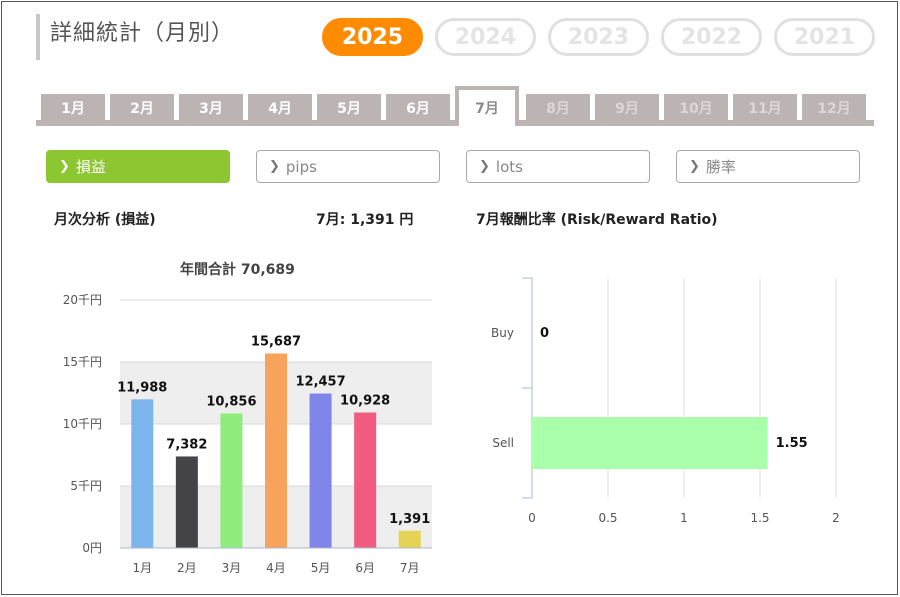 This screenshot has height=597, width=900. What do you see at coordinates (142, 108) in the screenshot?
I see `tab-month-2: 2月` at bounding box center [142, 108].